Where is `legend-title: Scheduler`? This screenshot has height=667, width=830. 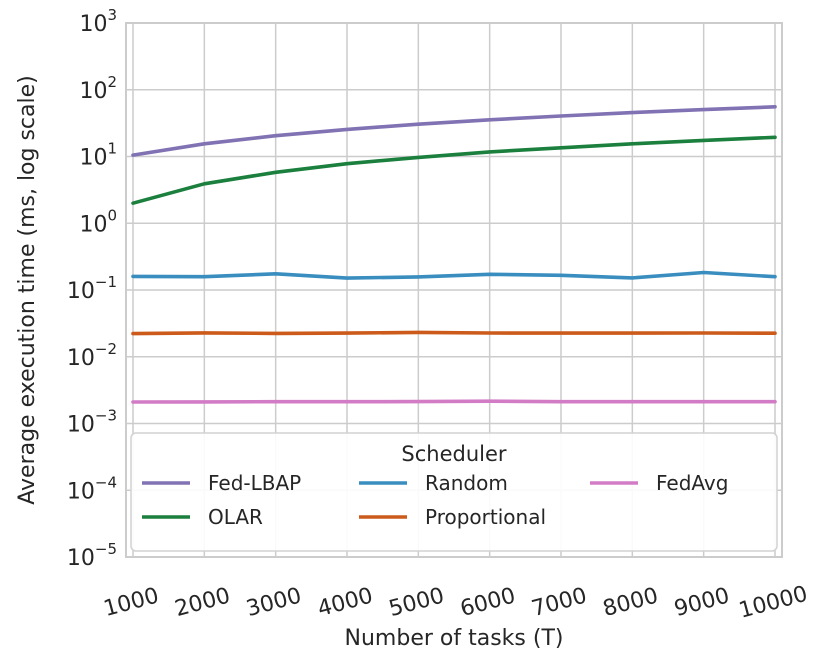
legend-title: Scheduler is located at coordinates (453, 454).